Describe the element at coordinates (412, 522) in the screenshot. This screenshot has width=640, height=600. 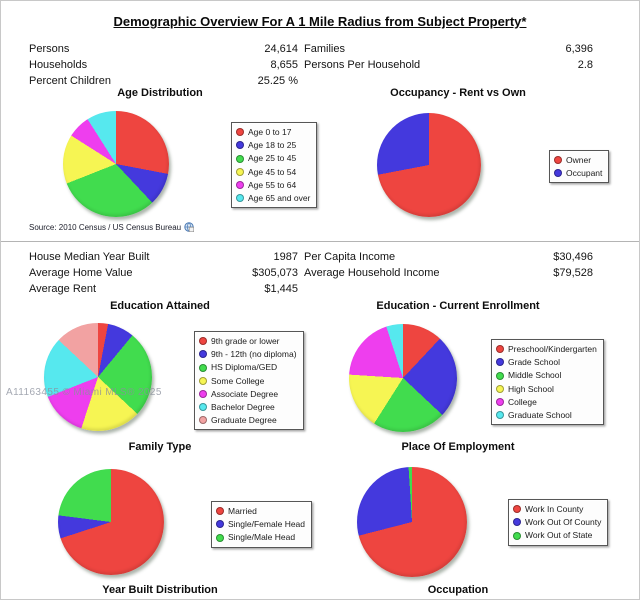
I see `pie-place-of-employment` at that location.